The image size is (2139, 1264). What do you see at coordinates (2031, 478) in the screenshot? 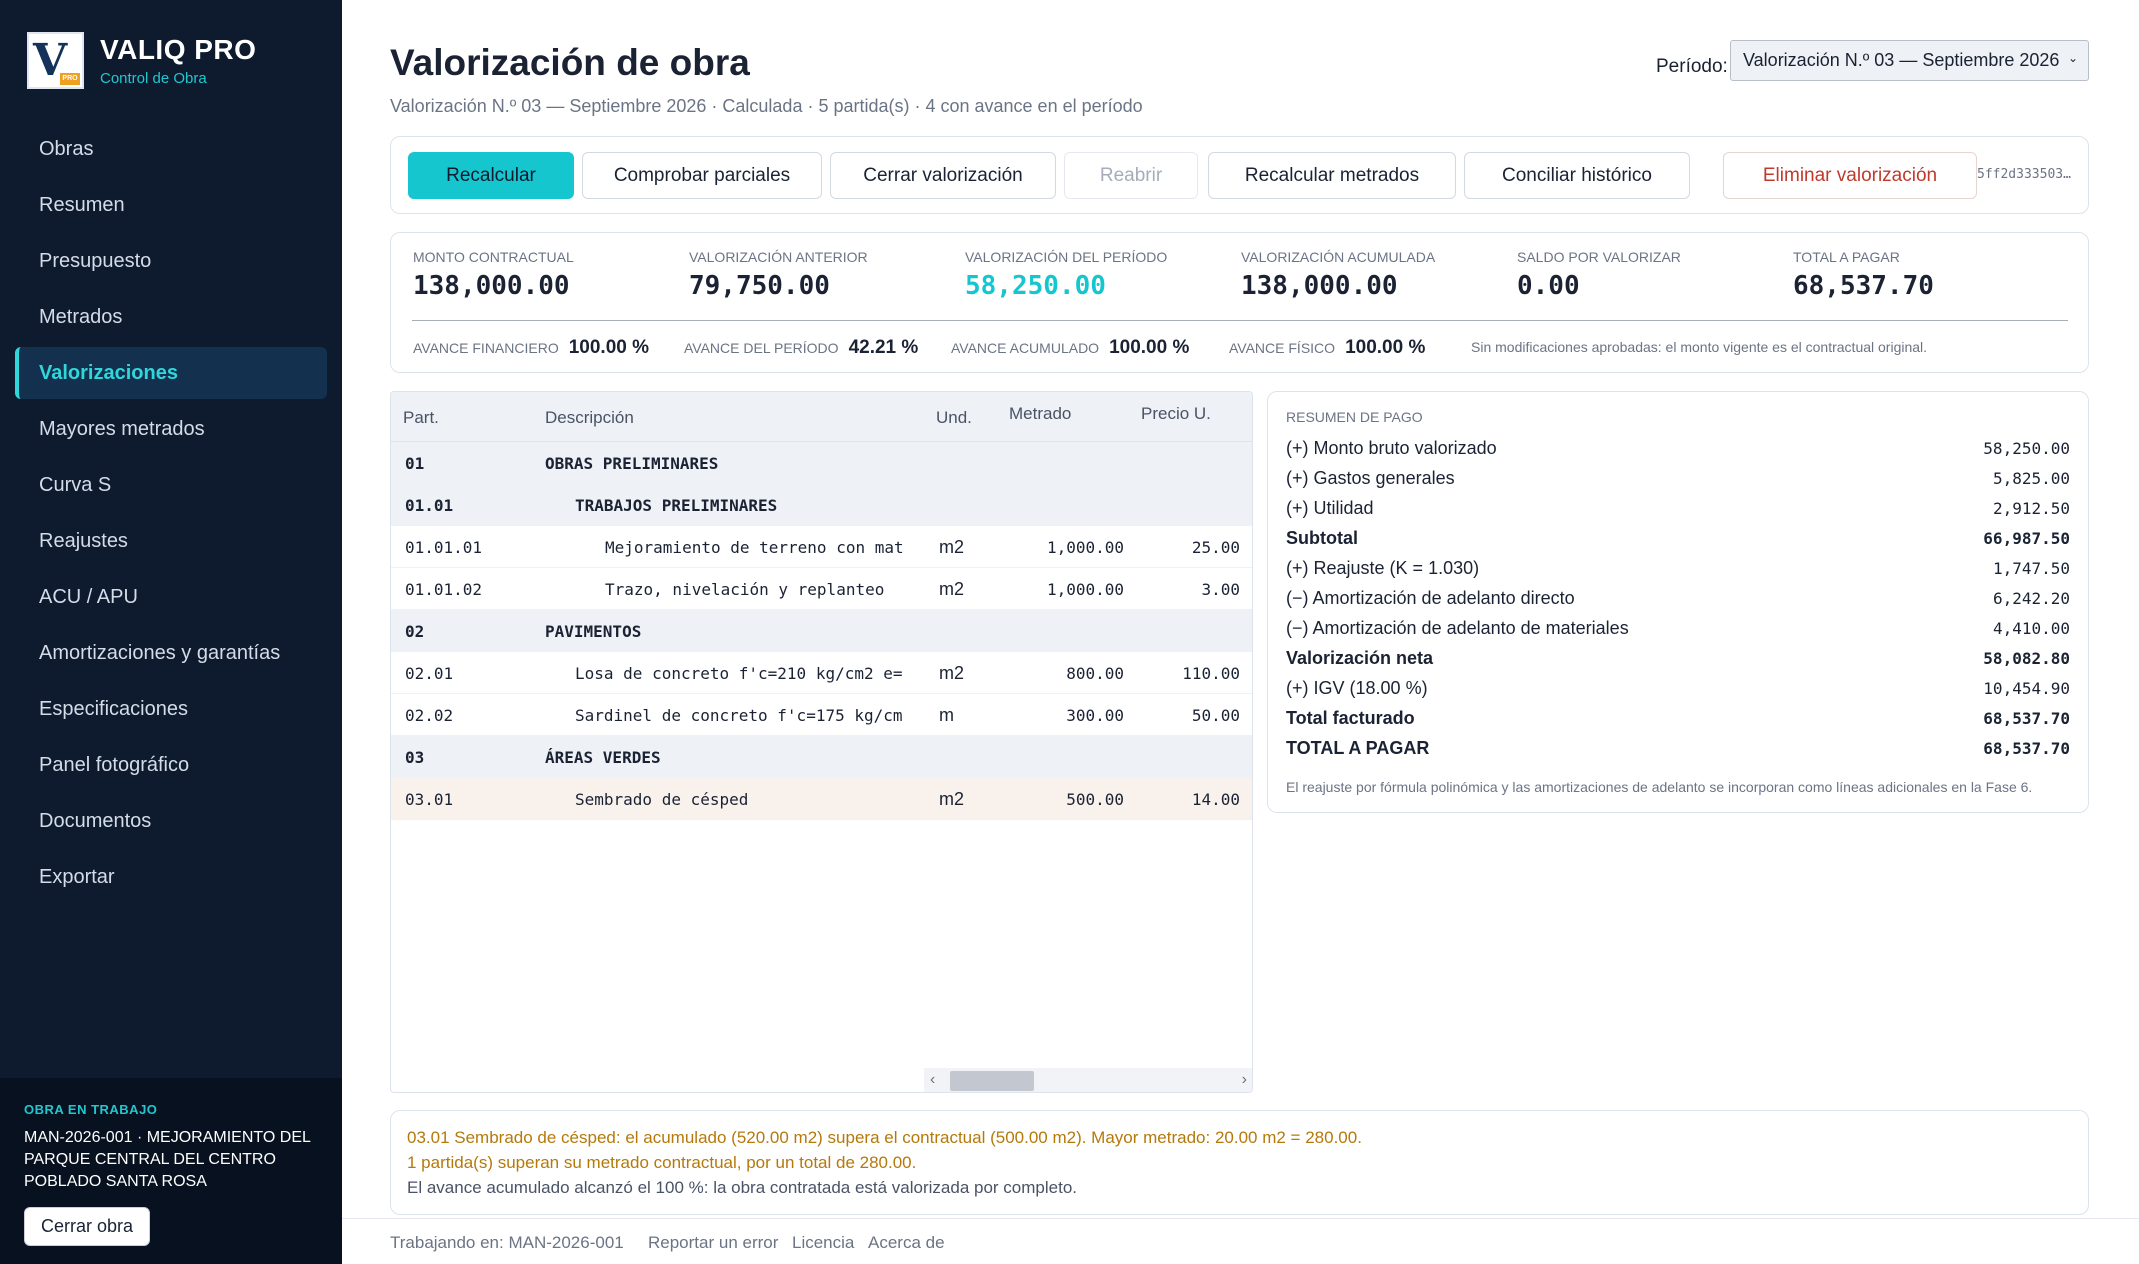
I see `pago-amount: 5,825.00` at bounding box center [2031, 478].